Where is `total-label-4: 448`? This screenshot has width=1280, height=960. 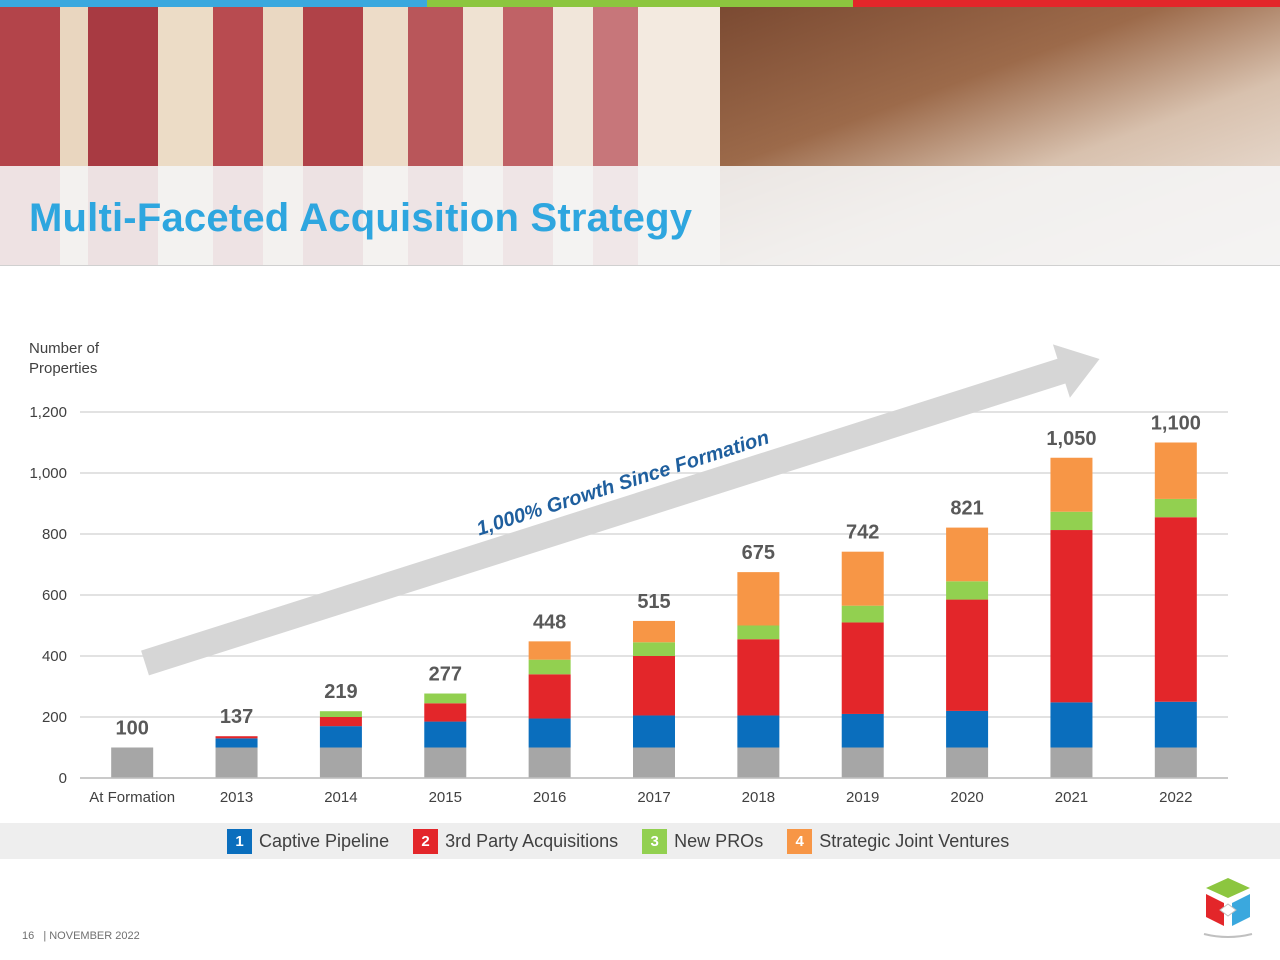
total-label-4: 448 is located at coordinates (549, 622).